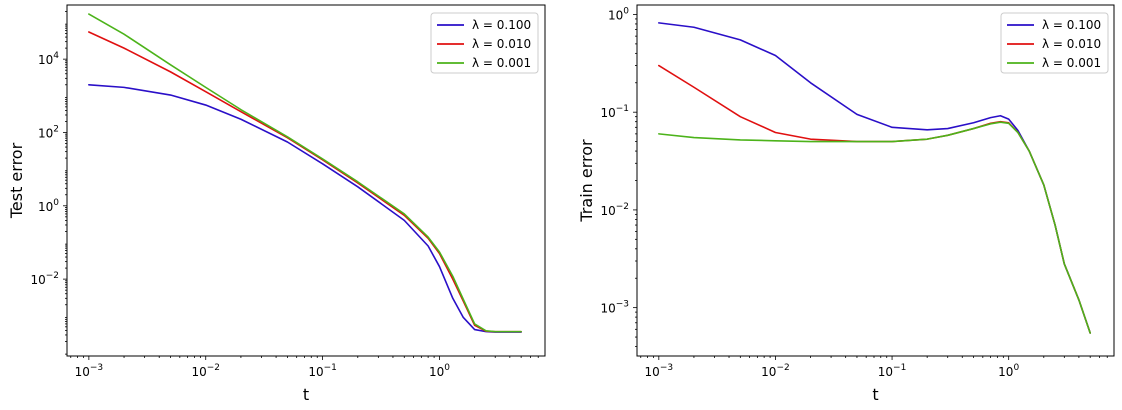  I want to click on y-axis-label: Test error, so click(16, 180).